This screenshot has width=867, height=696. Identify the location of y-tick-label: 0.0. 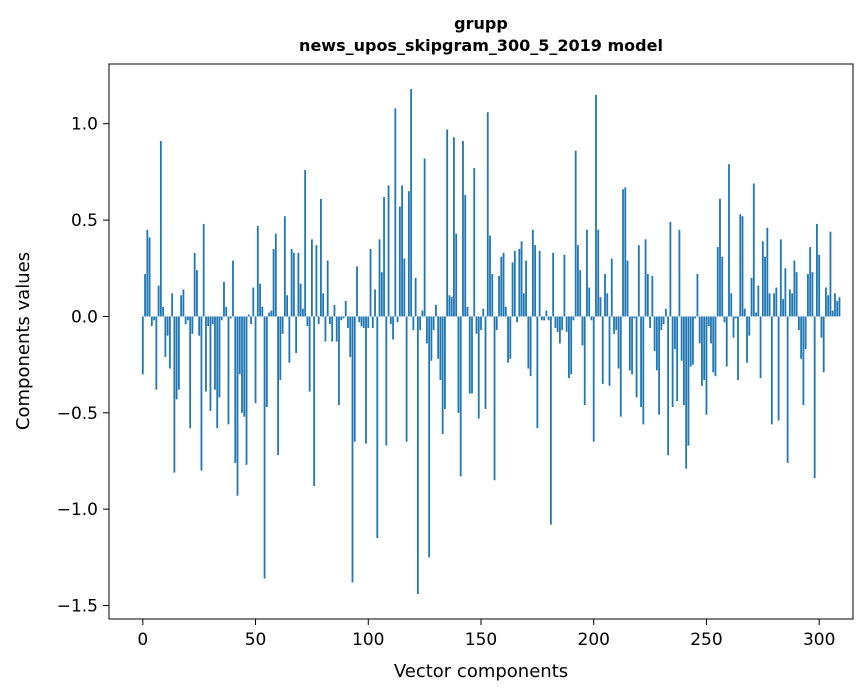
(84, 317).